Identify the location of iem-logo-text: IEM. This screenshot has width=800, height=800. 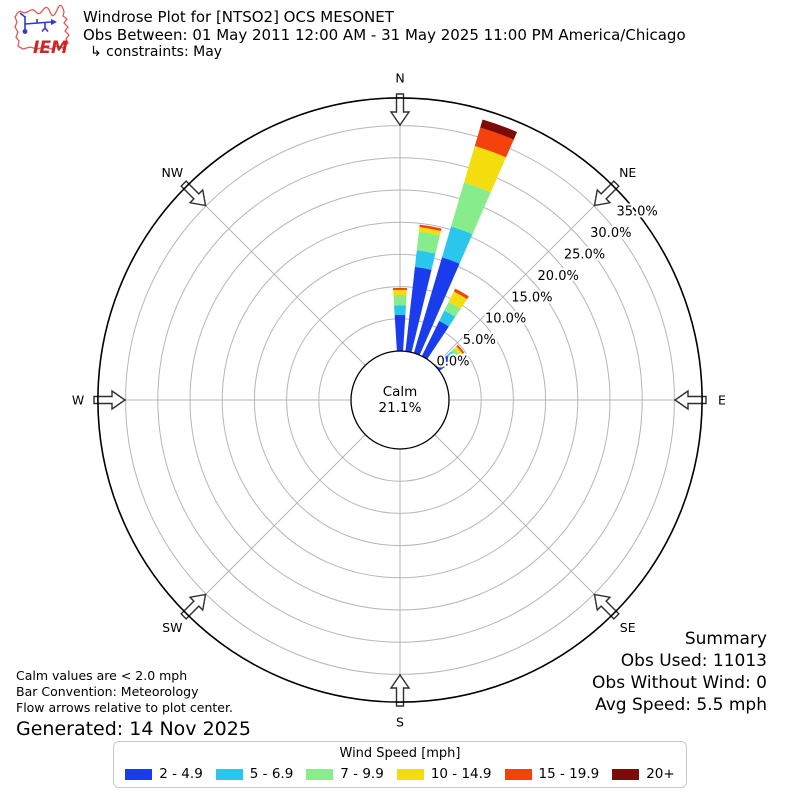
(50, 48).